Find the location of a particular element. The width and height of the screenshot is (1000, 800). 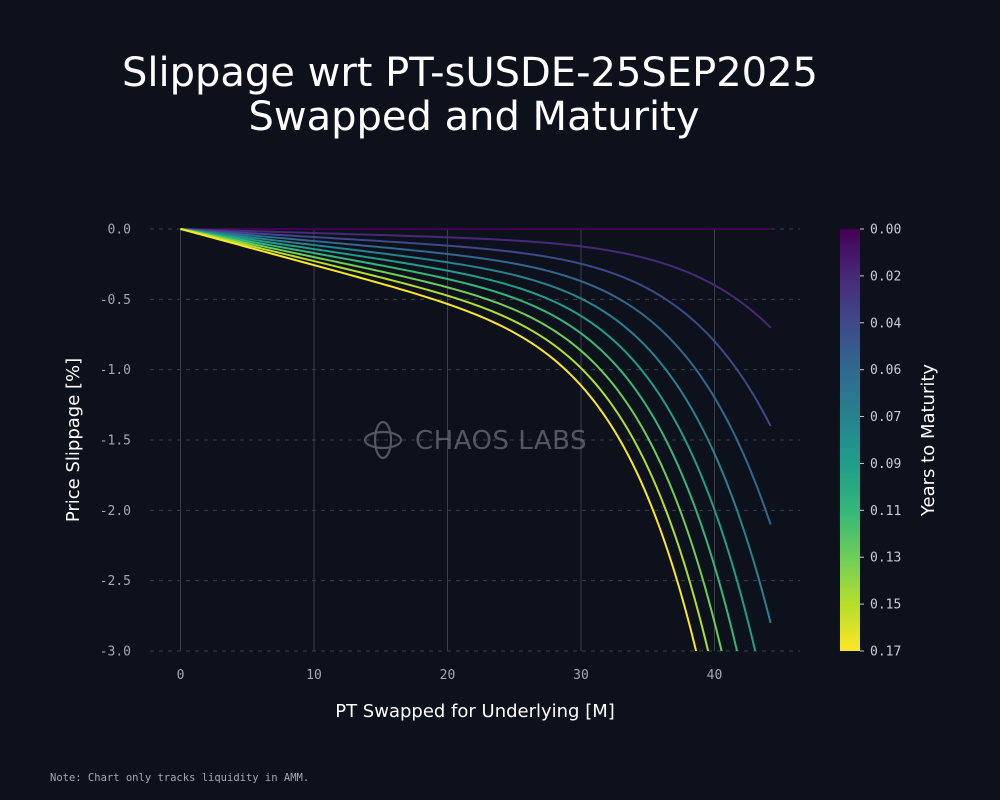

colorbar-tick-label: 0.00 is located at coordinates (885, 230).